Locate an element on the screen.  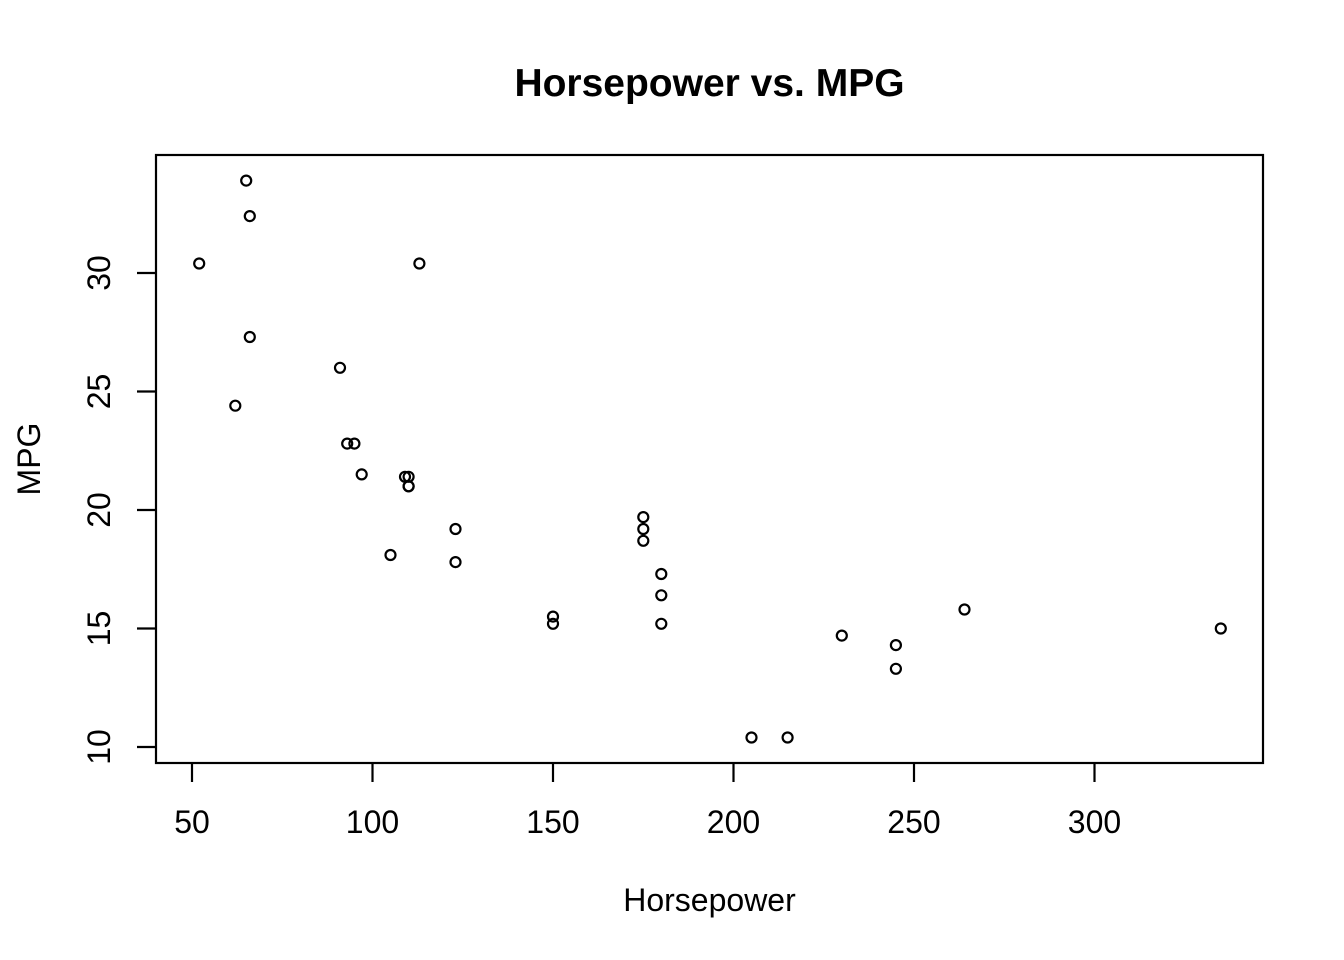
y-tick-label: 25 is located at coordinates (99, 392).